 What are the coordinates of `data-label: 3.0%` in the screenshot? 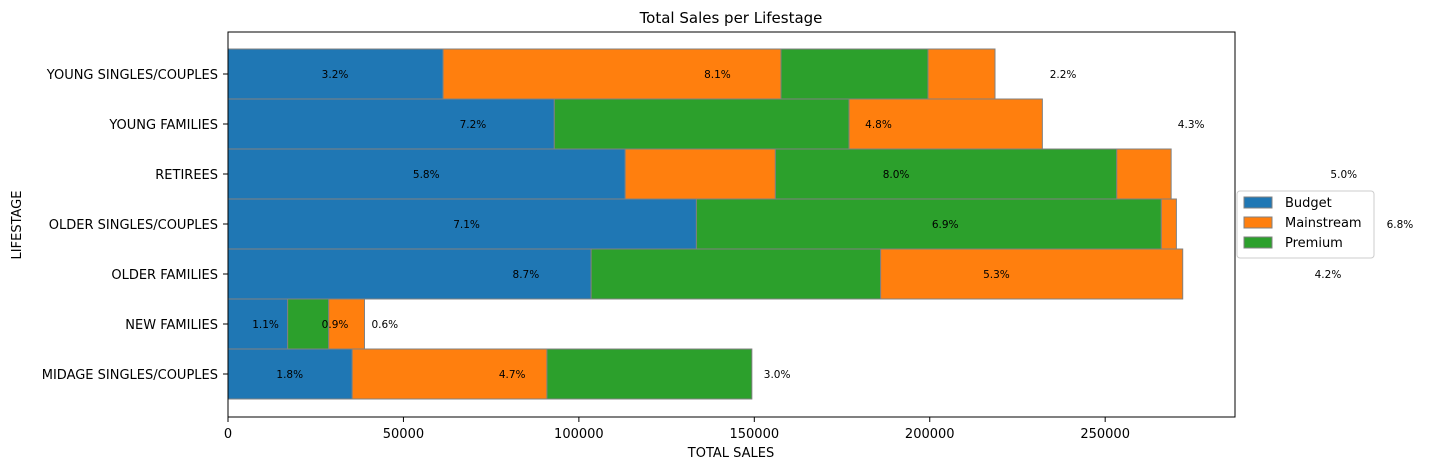 It's located at (777, 375).